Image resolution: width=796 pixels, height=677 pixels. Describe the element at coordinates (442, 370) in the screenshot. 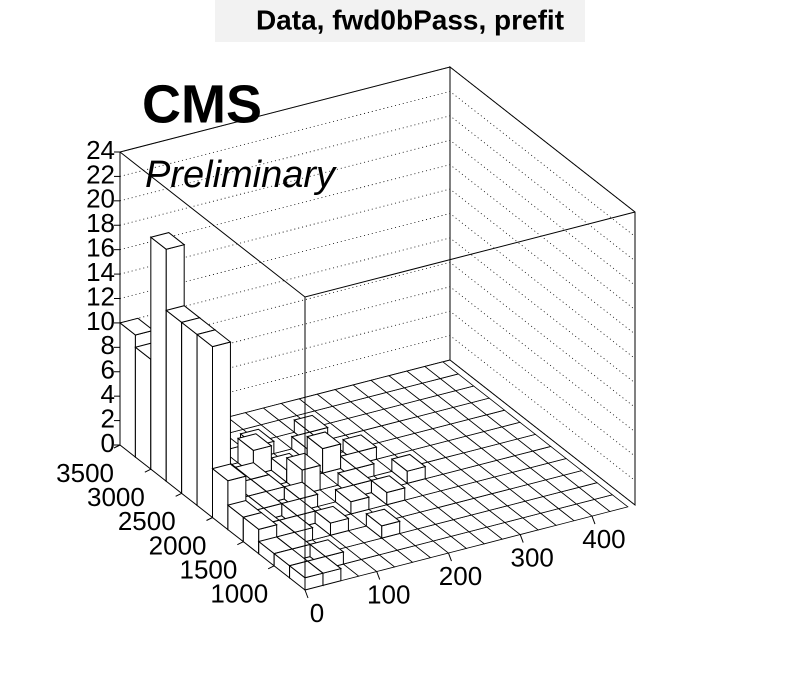

I see `empty-cell` at that location.